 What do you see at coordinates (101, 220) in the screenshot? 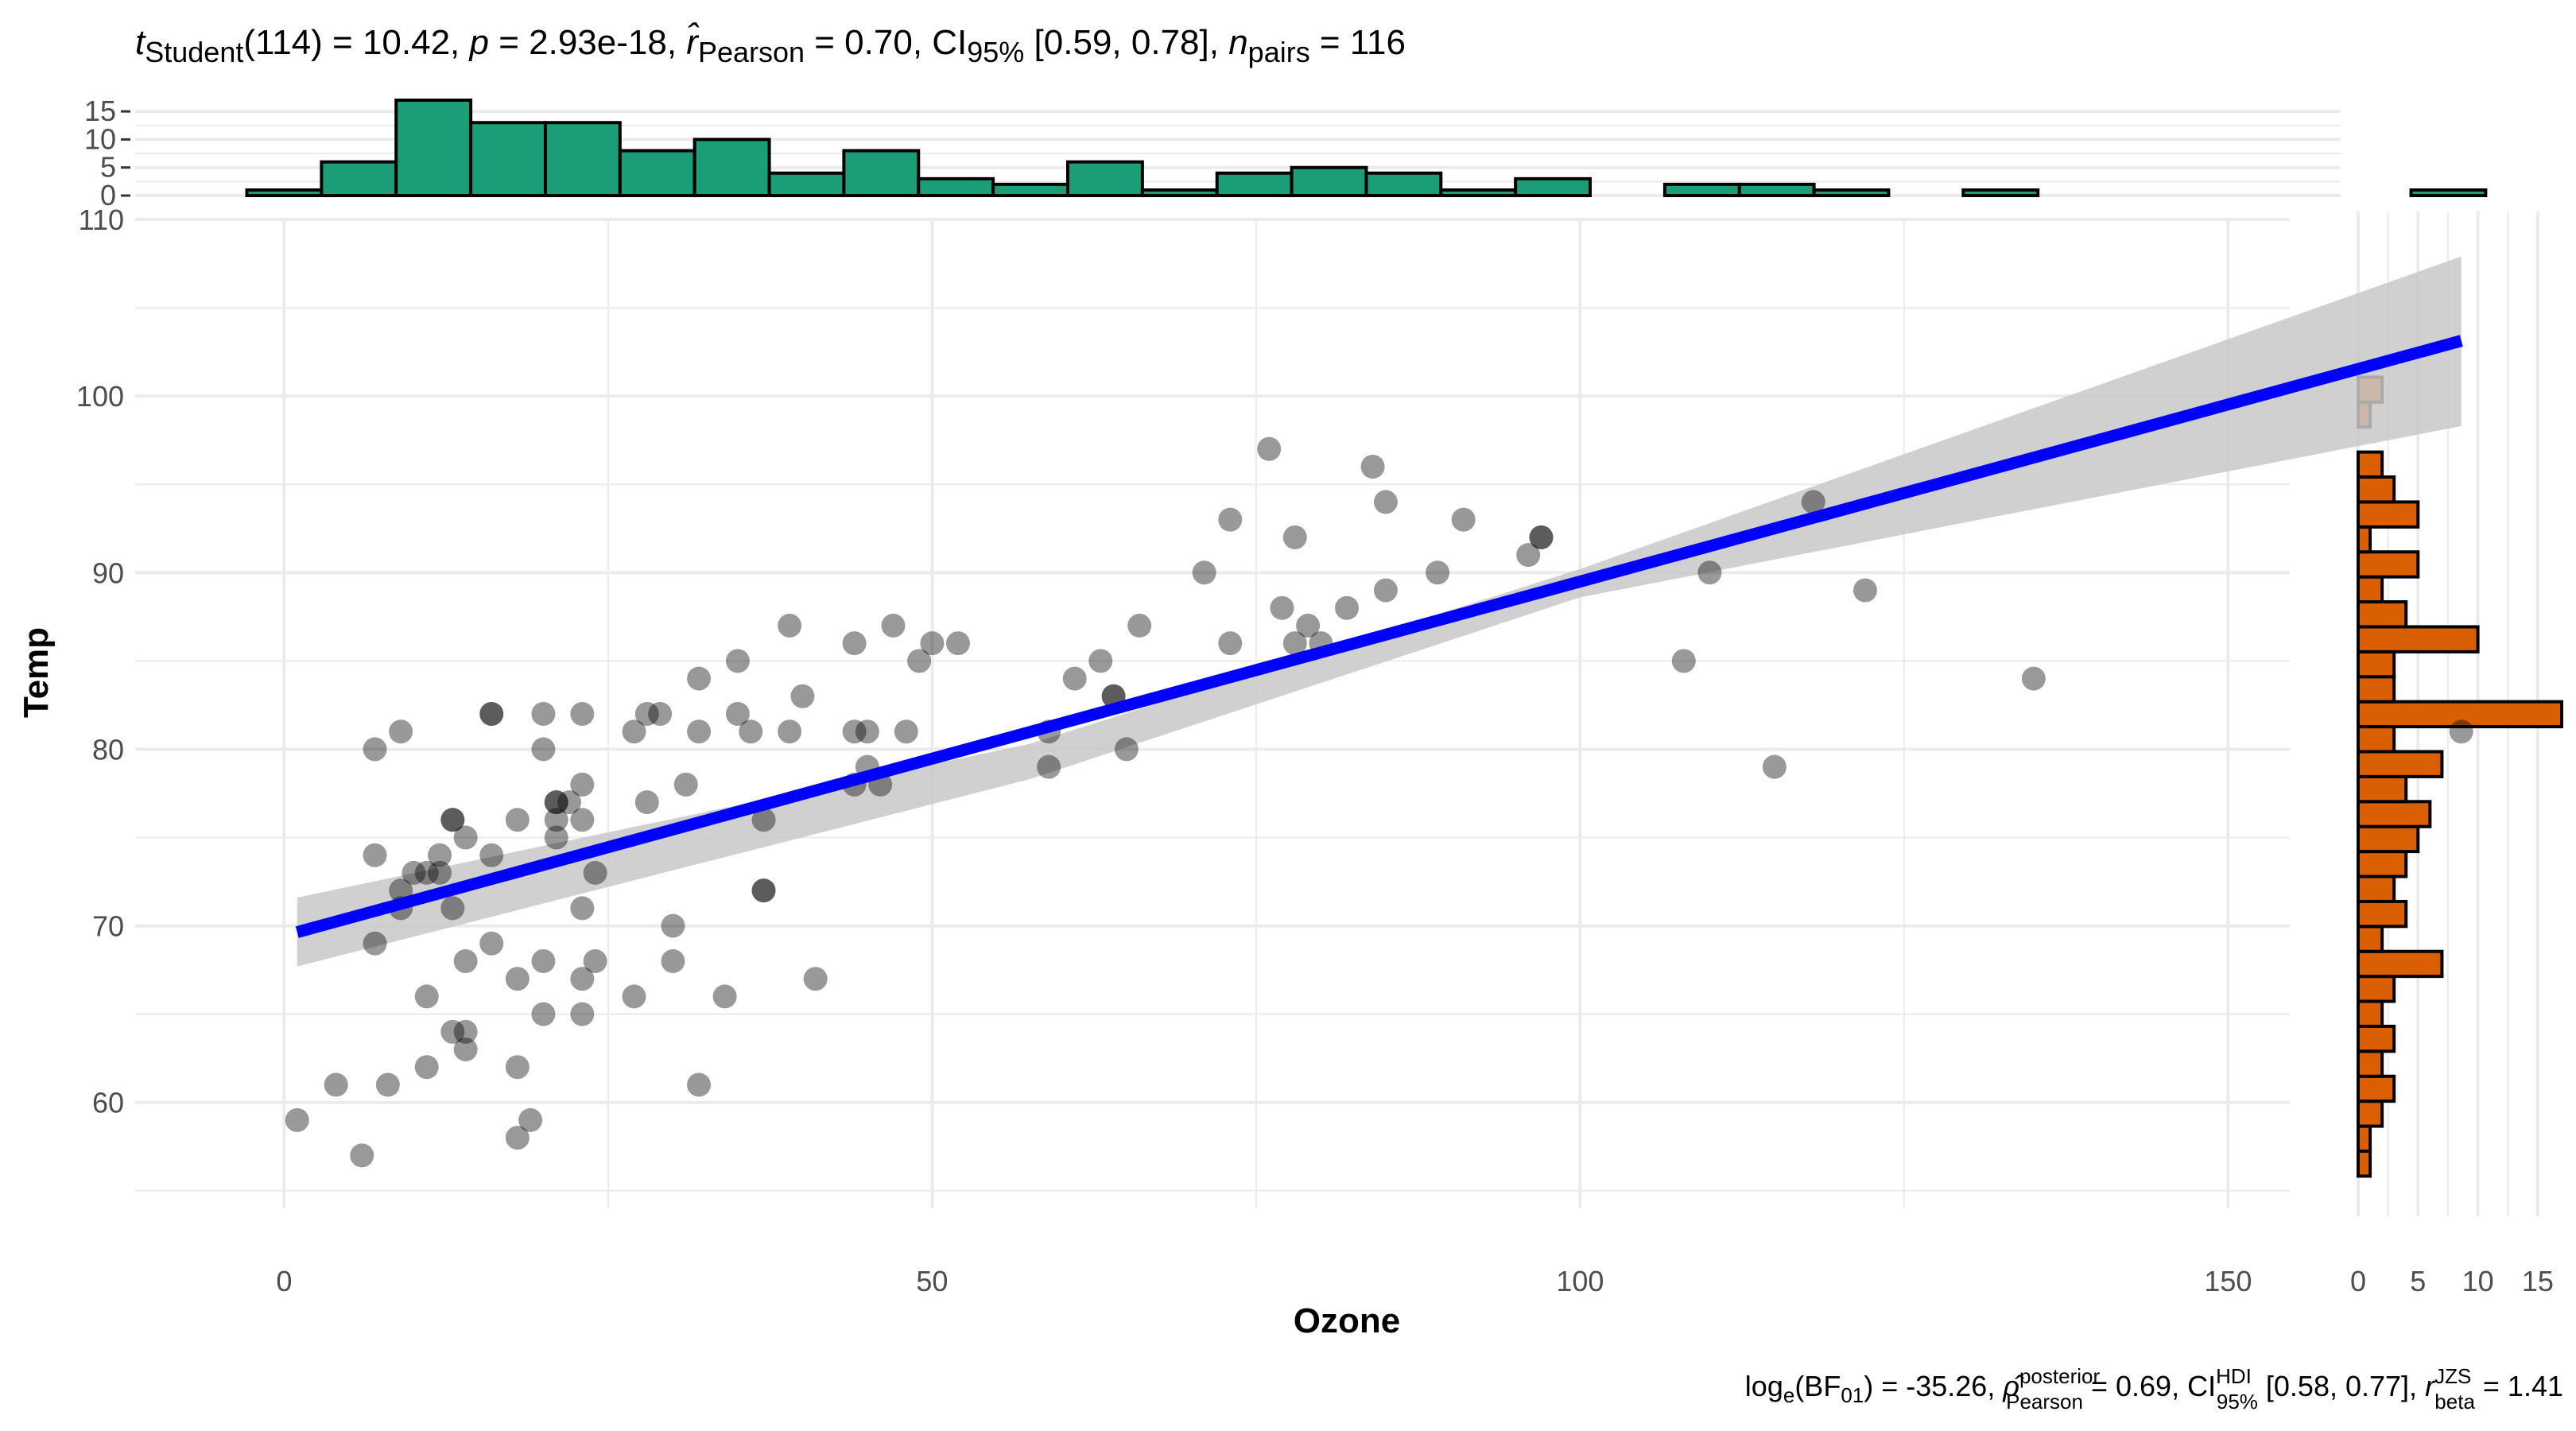
I see `y-tick-label: 110` at bounding box center [101, 220].